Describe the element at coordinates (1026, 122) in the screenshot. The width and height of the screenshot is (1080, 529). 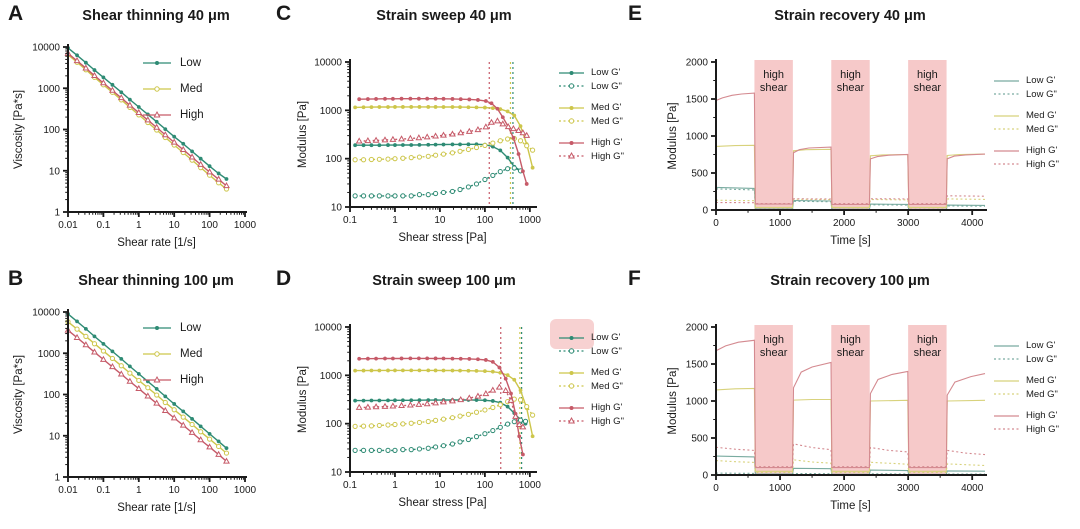
I see `legend-e: Low G' Low G" Med G' Med G" High G' High G"` at that location.